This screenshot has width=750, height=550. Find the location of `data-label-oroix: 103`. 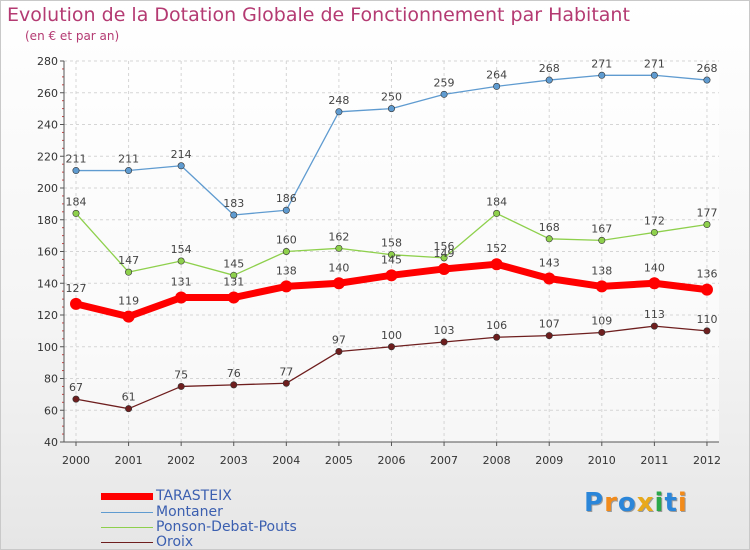

data-label-oroix: 103 is located at coordinates (444, 330).